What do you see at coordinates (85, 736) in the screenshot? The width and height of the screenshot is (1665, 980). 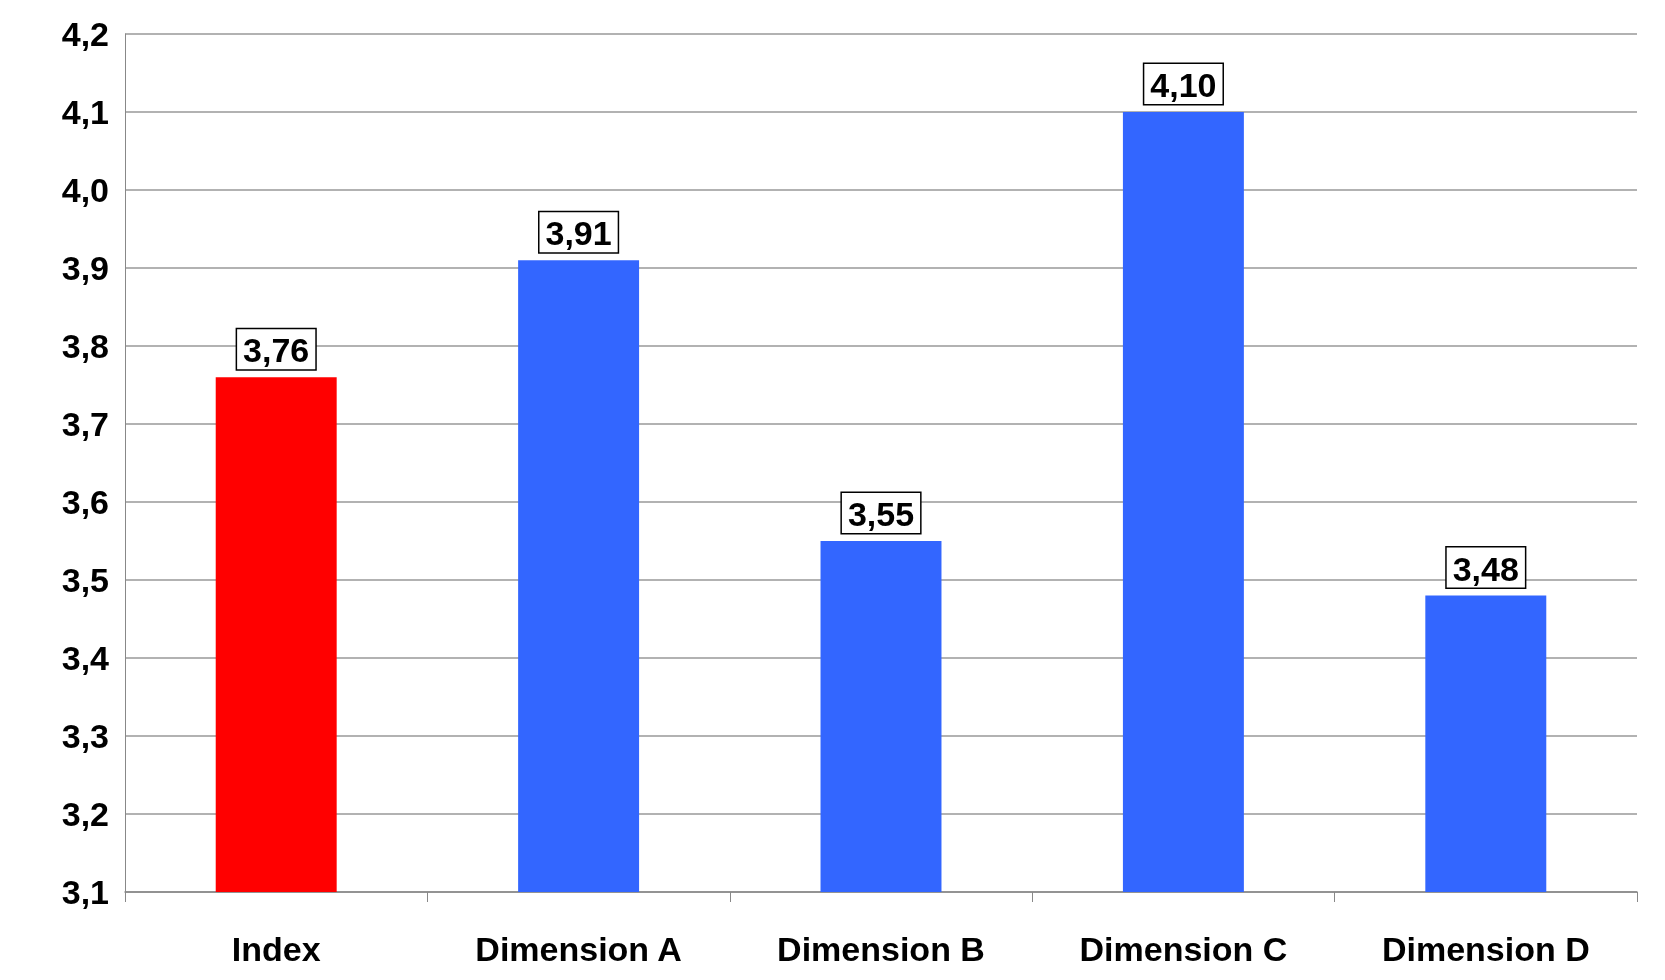 I see `y-tick-label: 3,3` at bounding box center [85, 736].